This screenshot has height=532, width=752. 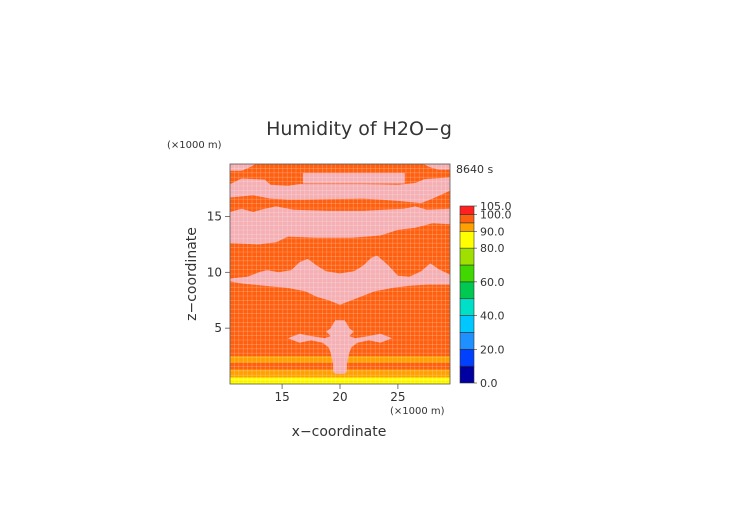 I want to click on plot-grid, so click(x=340, y=274).